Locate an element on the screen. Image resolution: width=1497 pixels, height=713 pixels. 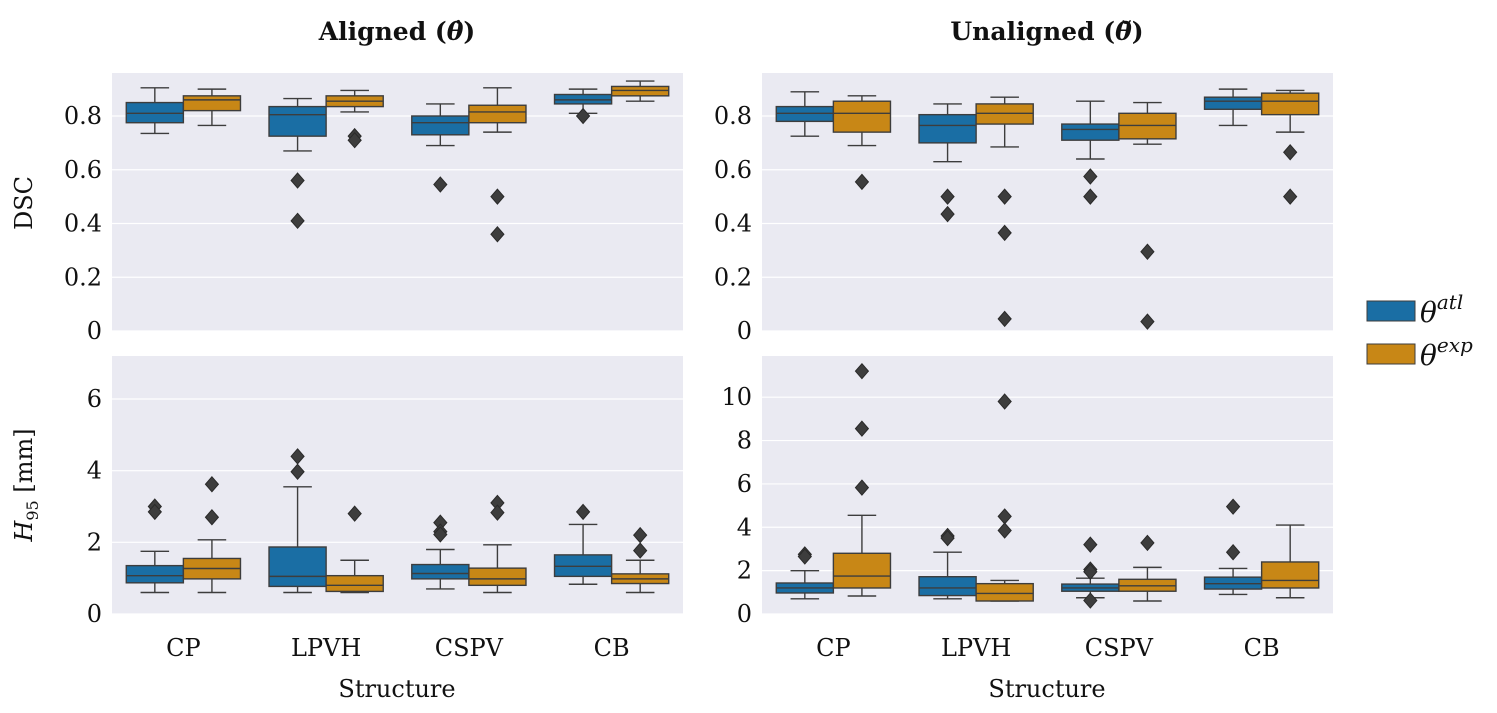
ytick-label: 2 is located at coordinates (744, 571).